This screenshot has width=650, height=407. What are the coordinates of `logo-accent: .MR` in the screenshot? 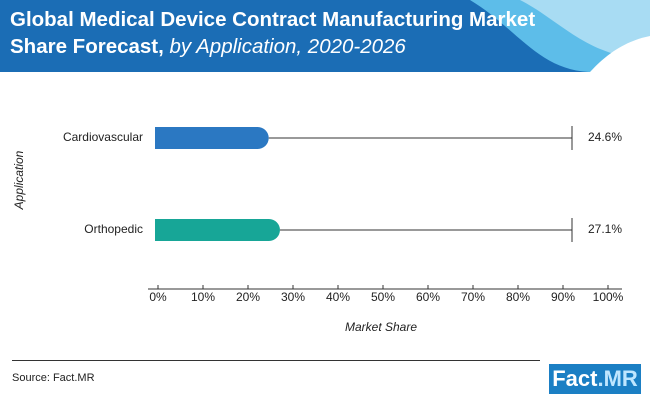 It's located at (617, 378).